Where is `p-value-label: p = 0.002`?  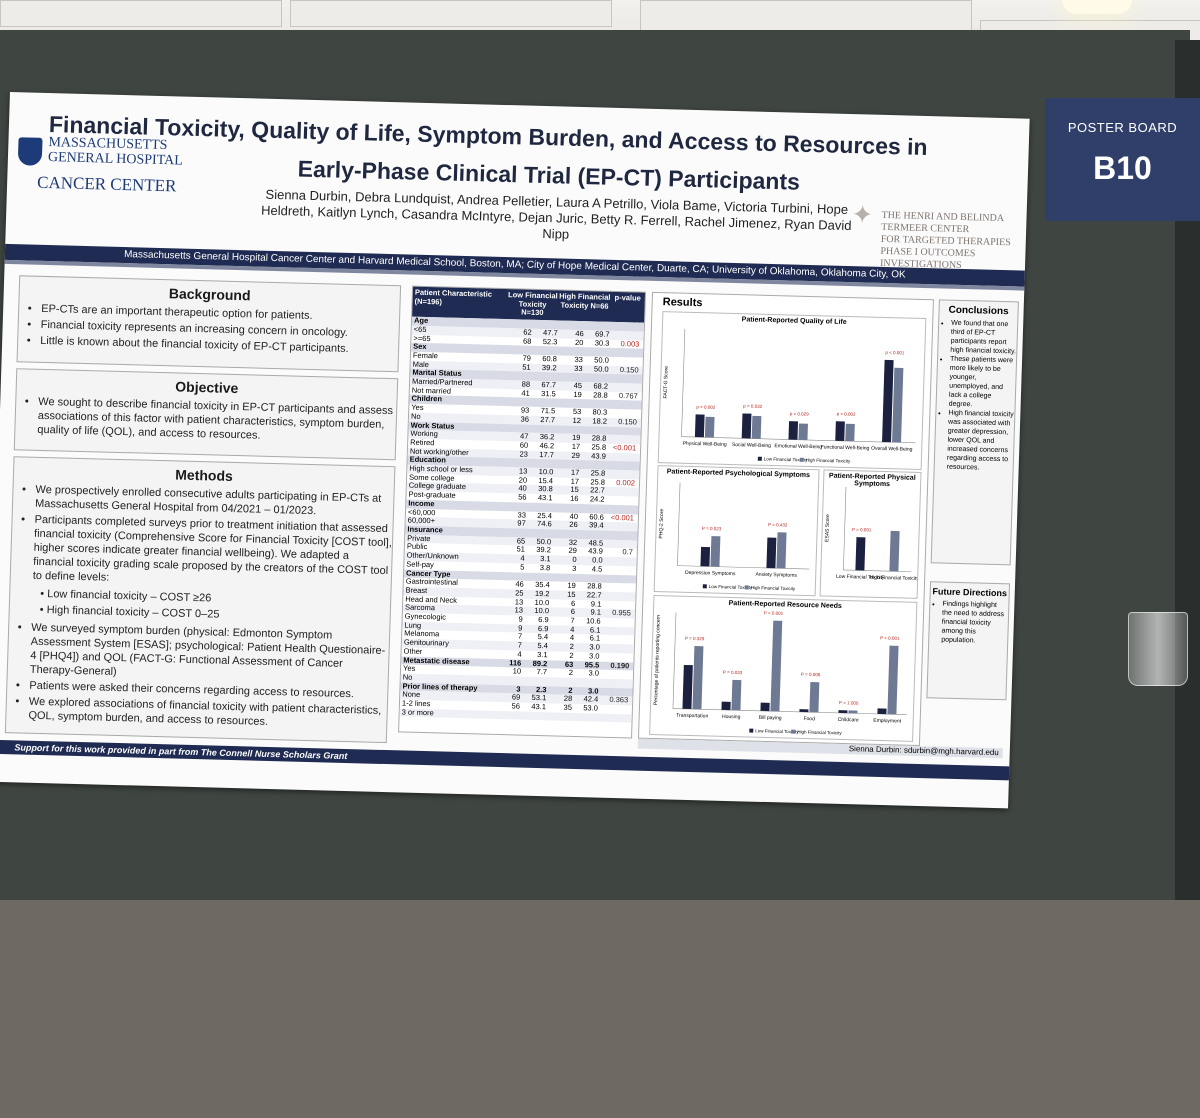
p-value-label: p = 0.002 is located at coordinates (706, 407).